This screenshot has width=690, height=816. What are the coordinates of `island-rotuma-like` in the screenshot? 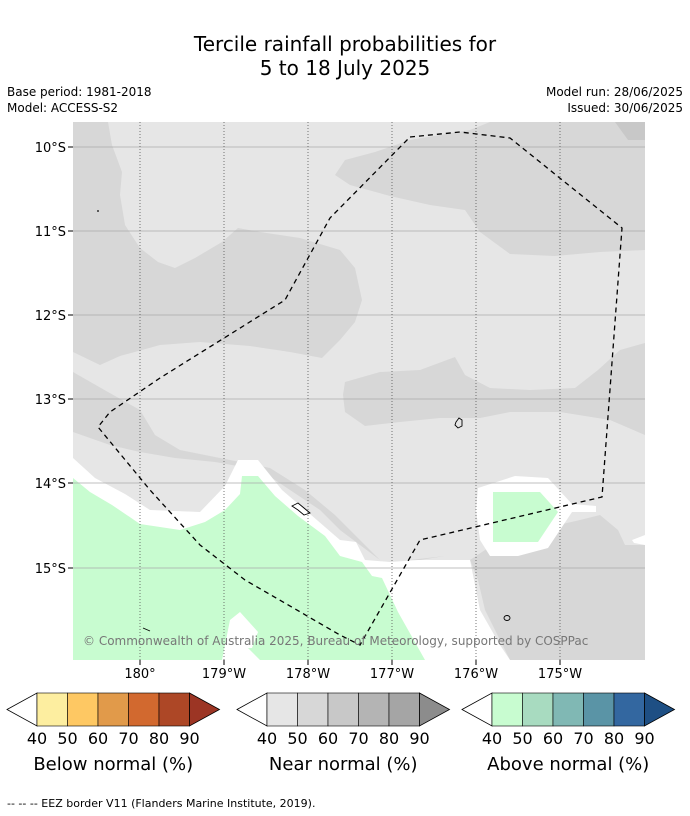 It's located at (458, 423).